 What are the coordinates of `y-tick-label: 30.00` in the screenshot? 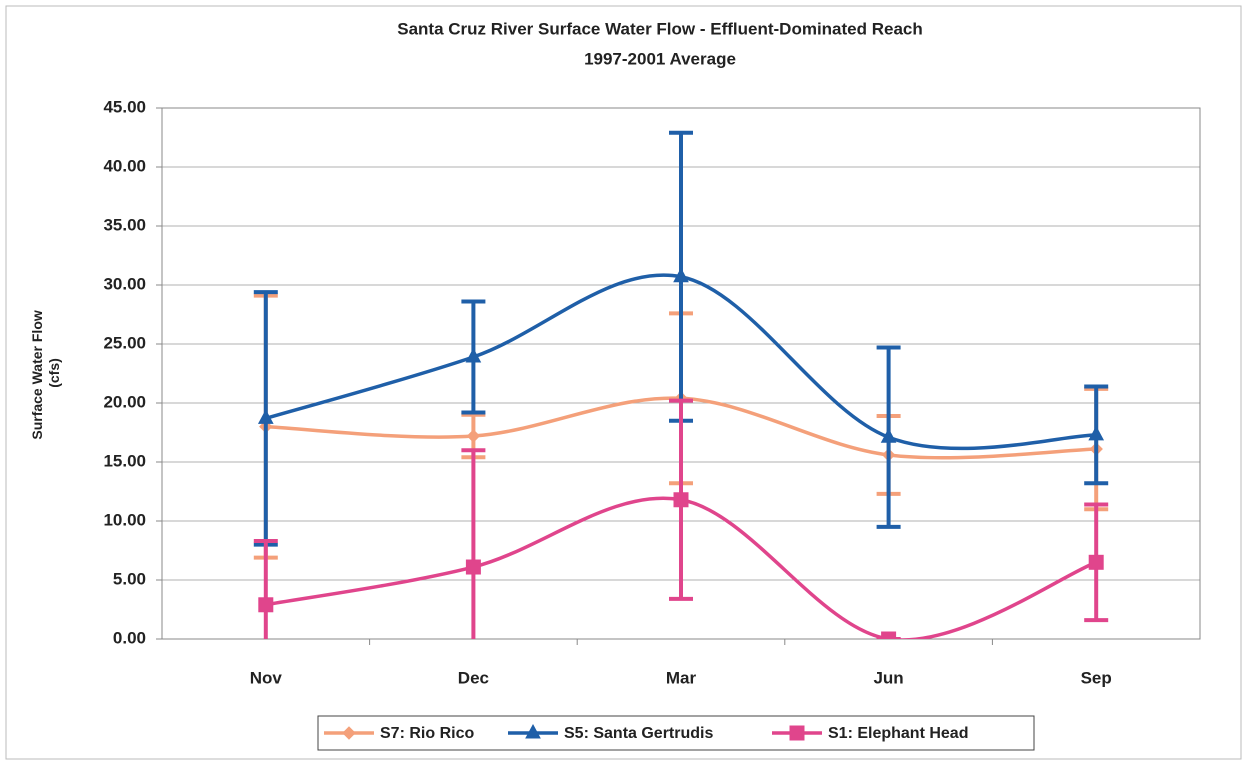 It's located at (124, 283).